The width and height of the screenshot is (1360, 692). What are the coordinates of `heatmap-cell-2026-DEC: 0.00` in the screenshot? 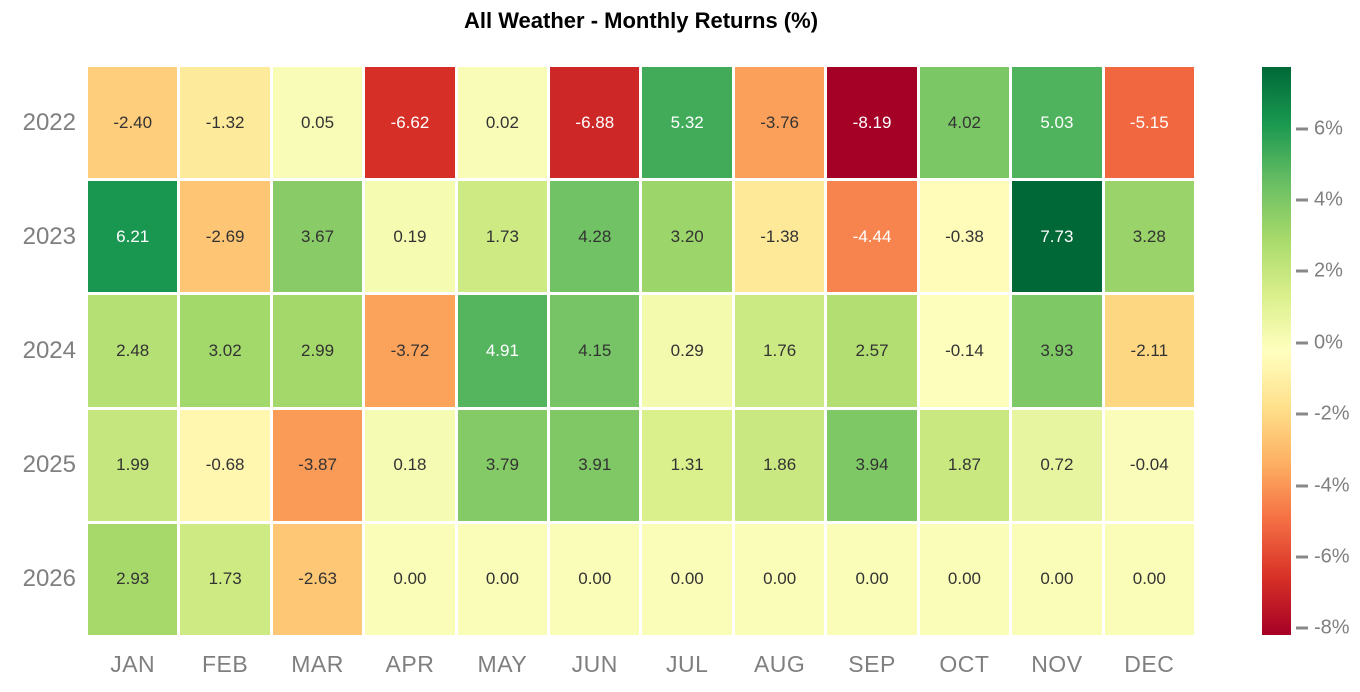 It's located at (1149, 579).